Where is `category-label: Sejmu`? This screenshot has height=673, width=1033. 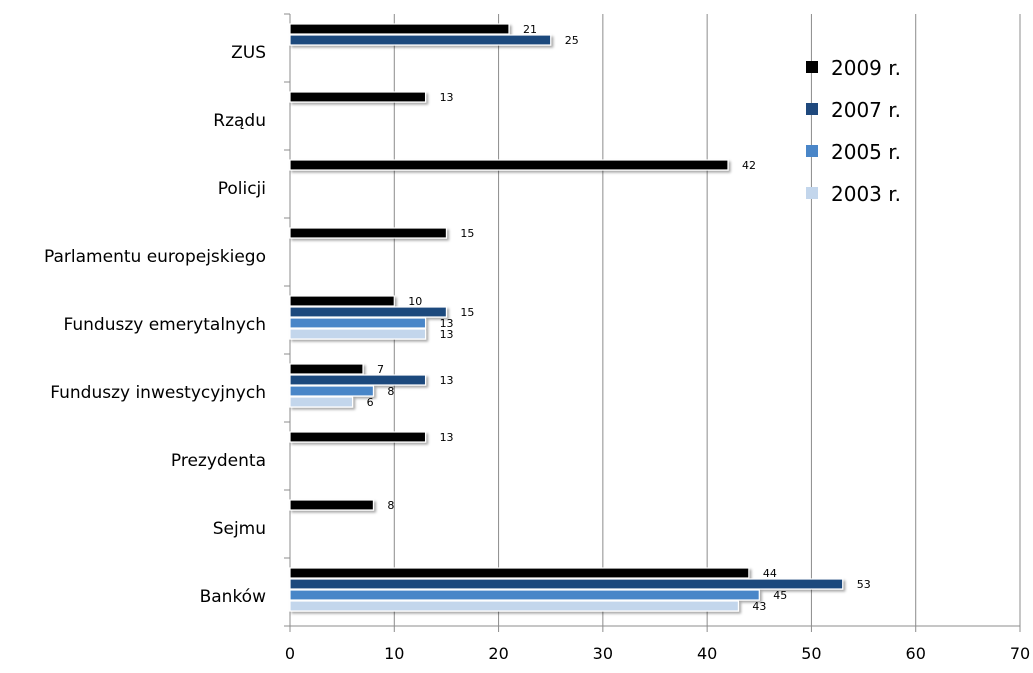
category-label: Sejmu is located at coordinates (239, 529).